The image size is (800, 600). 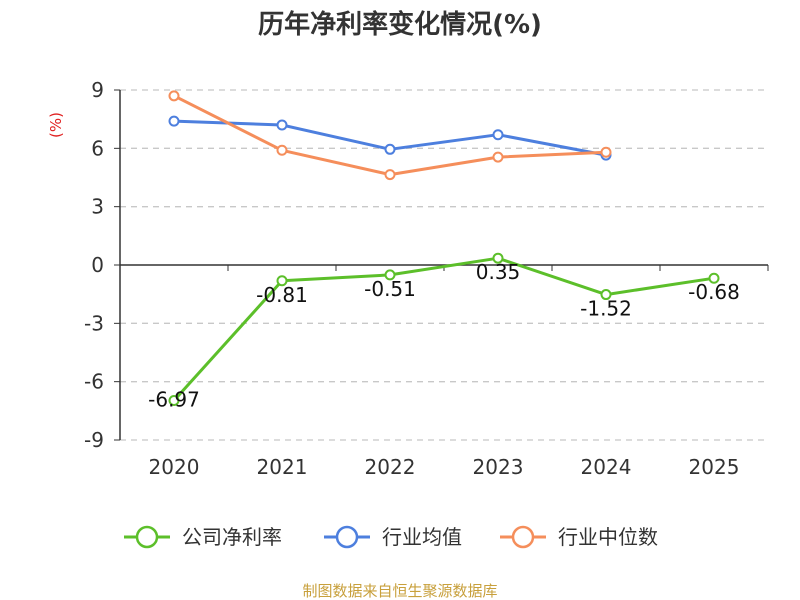 What do you see at coordinates (97, 148) in the screenshot?
I see `y-tick-label: 6` at bounding box center [97, 148].